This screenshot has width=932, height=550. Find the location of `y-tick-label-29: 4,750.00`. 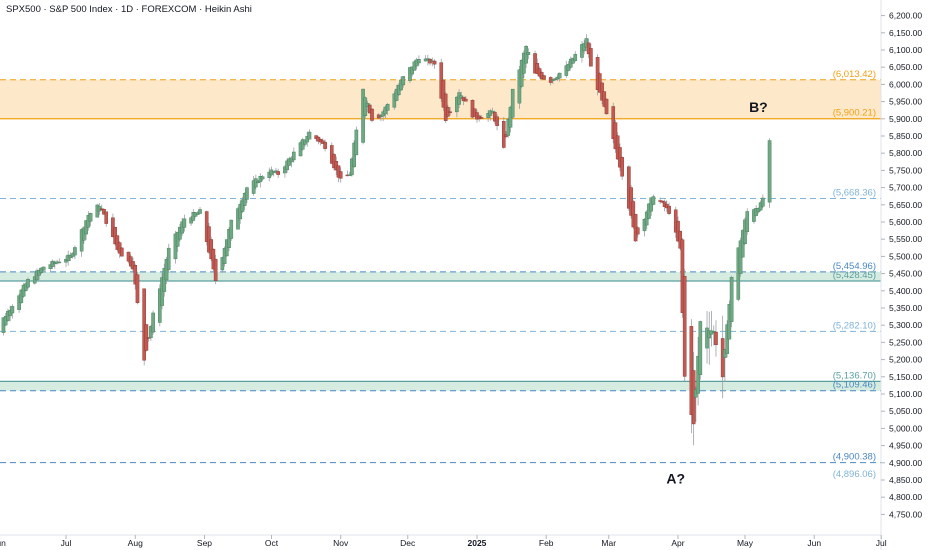

y-tick-label-29: 4,750.00 is located at coordinates (905, 514).